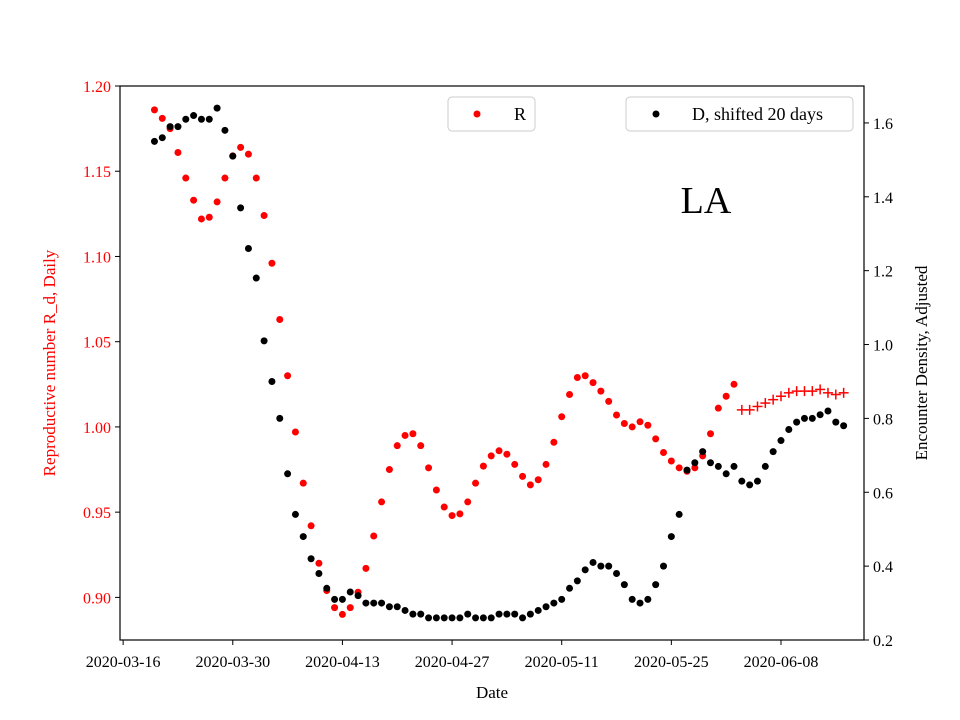  What do you see at coordinates (878, 383) in the screenshot?
I see `y-axis-right: 0.2 0.4 0.6 0.8 1.0 1.2 1.4 1.6` at bounding box center [878, 383].